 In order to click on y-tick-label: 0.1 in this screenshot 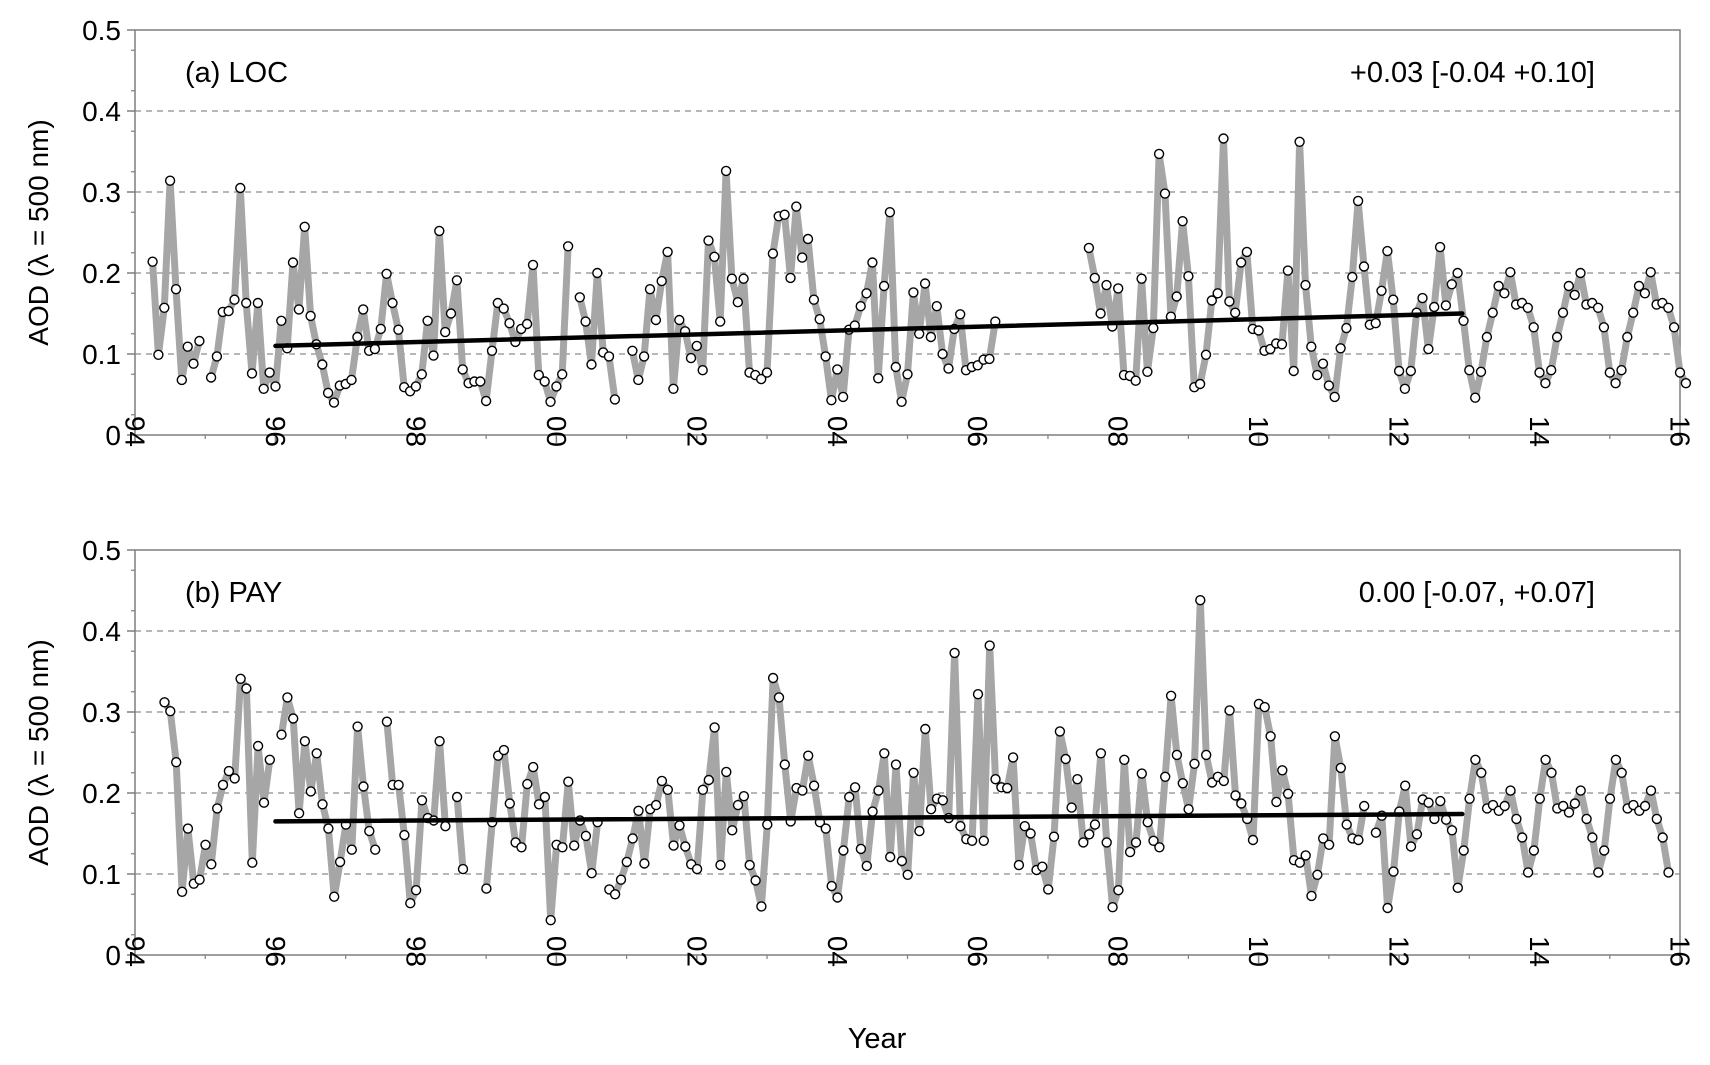, I will do `click(101, 874)`.